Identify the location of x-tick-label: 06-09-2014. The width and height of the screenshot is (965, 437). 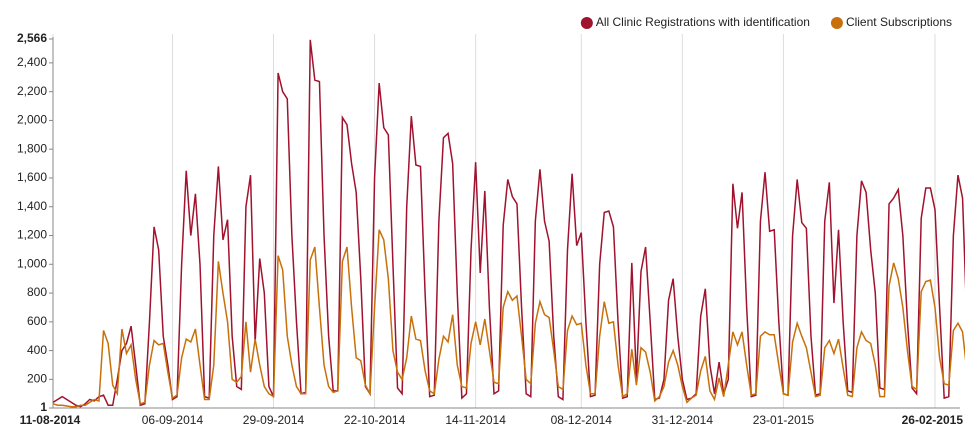
(173, 420).